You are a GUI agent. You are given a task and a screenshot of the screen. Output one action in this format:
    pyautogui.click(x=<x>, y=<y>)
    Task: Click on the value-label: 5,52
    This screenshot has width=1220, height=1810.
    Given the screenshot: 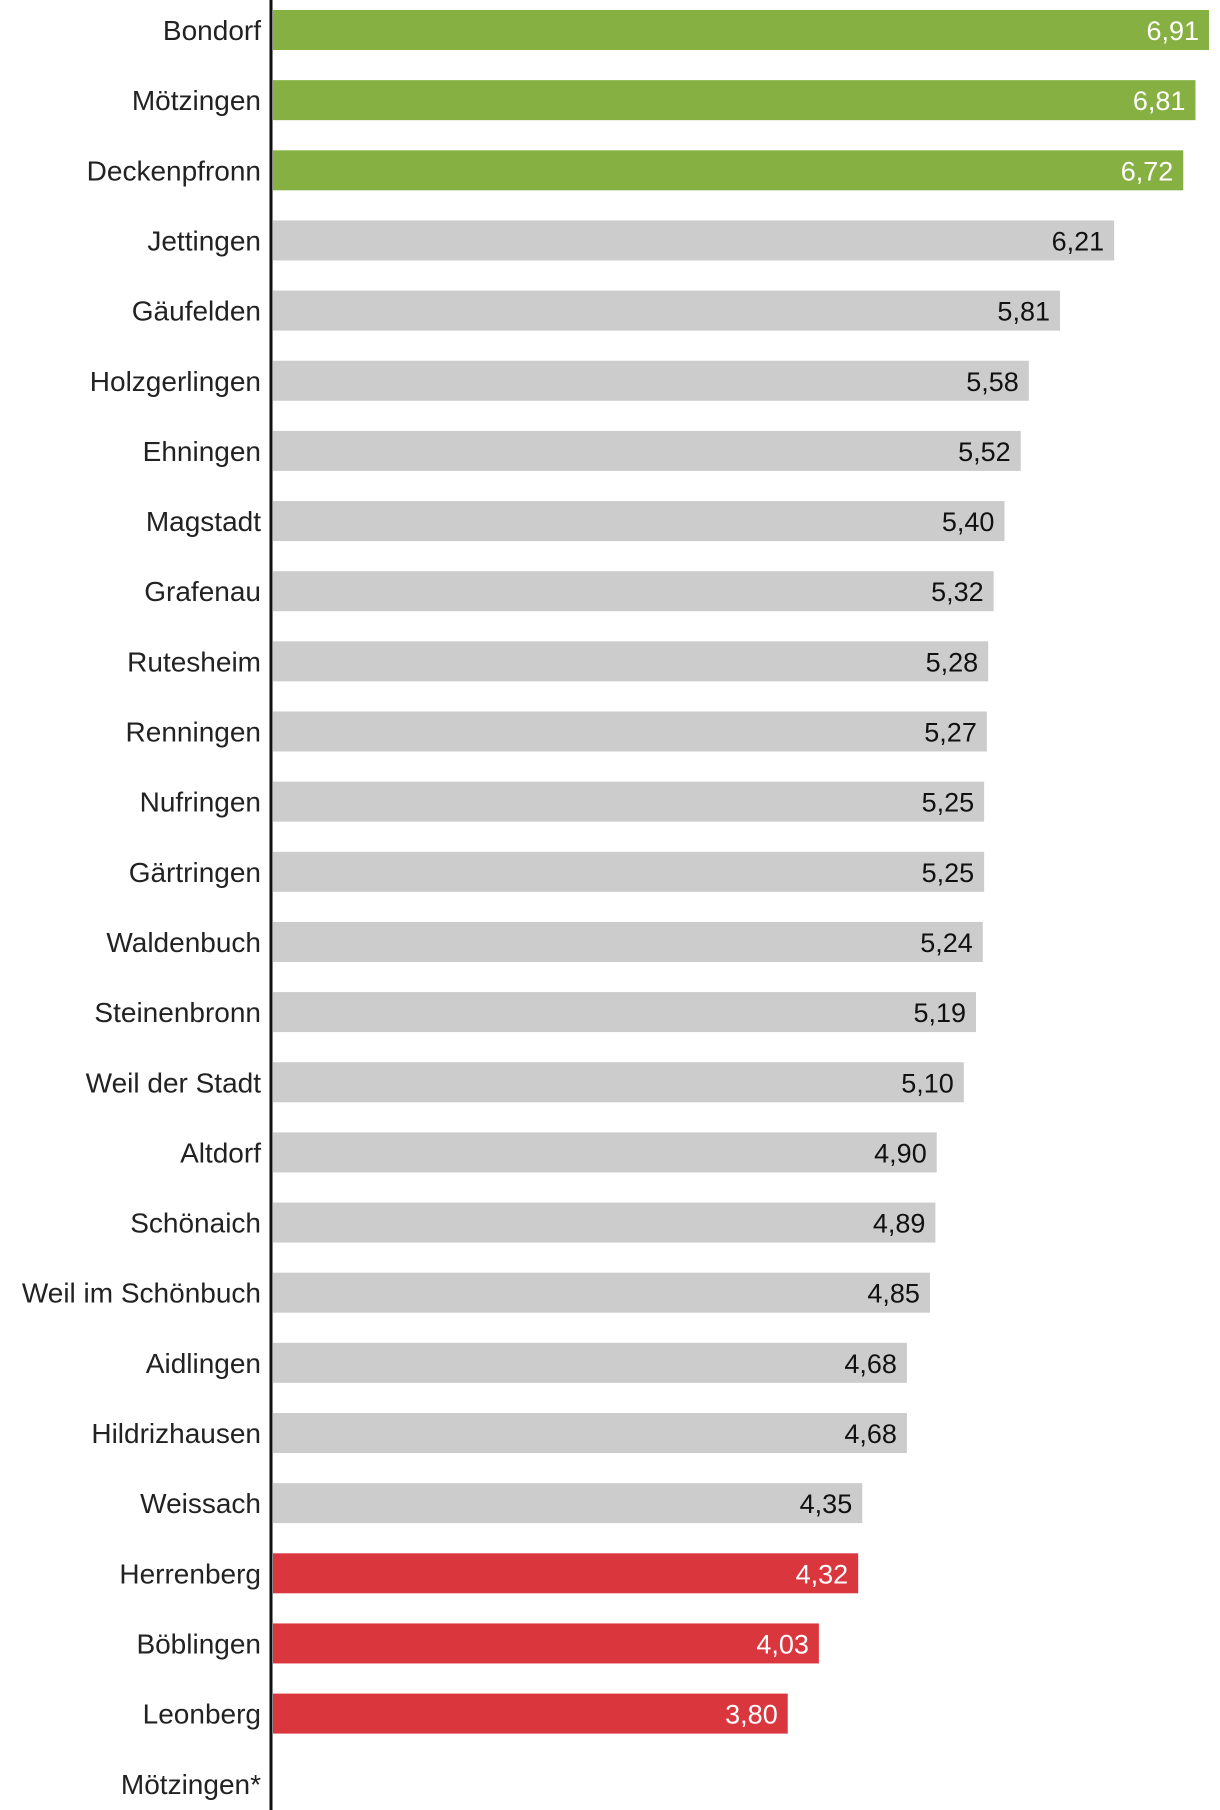 What is the action you would take?
    pyautogui.click(x=984, y=452)
    